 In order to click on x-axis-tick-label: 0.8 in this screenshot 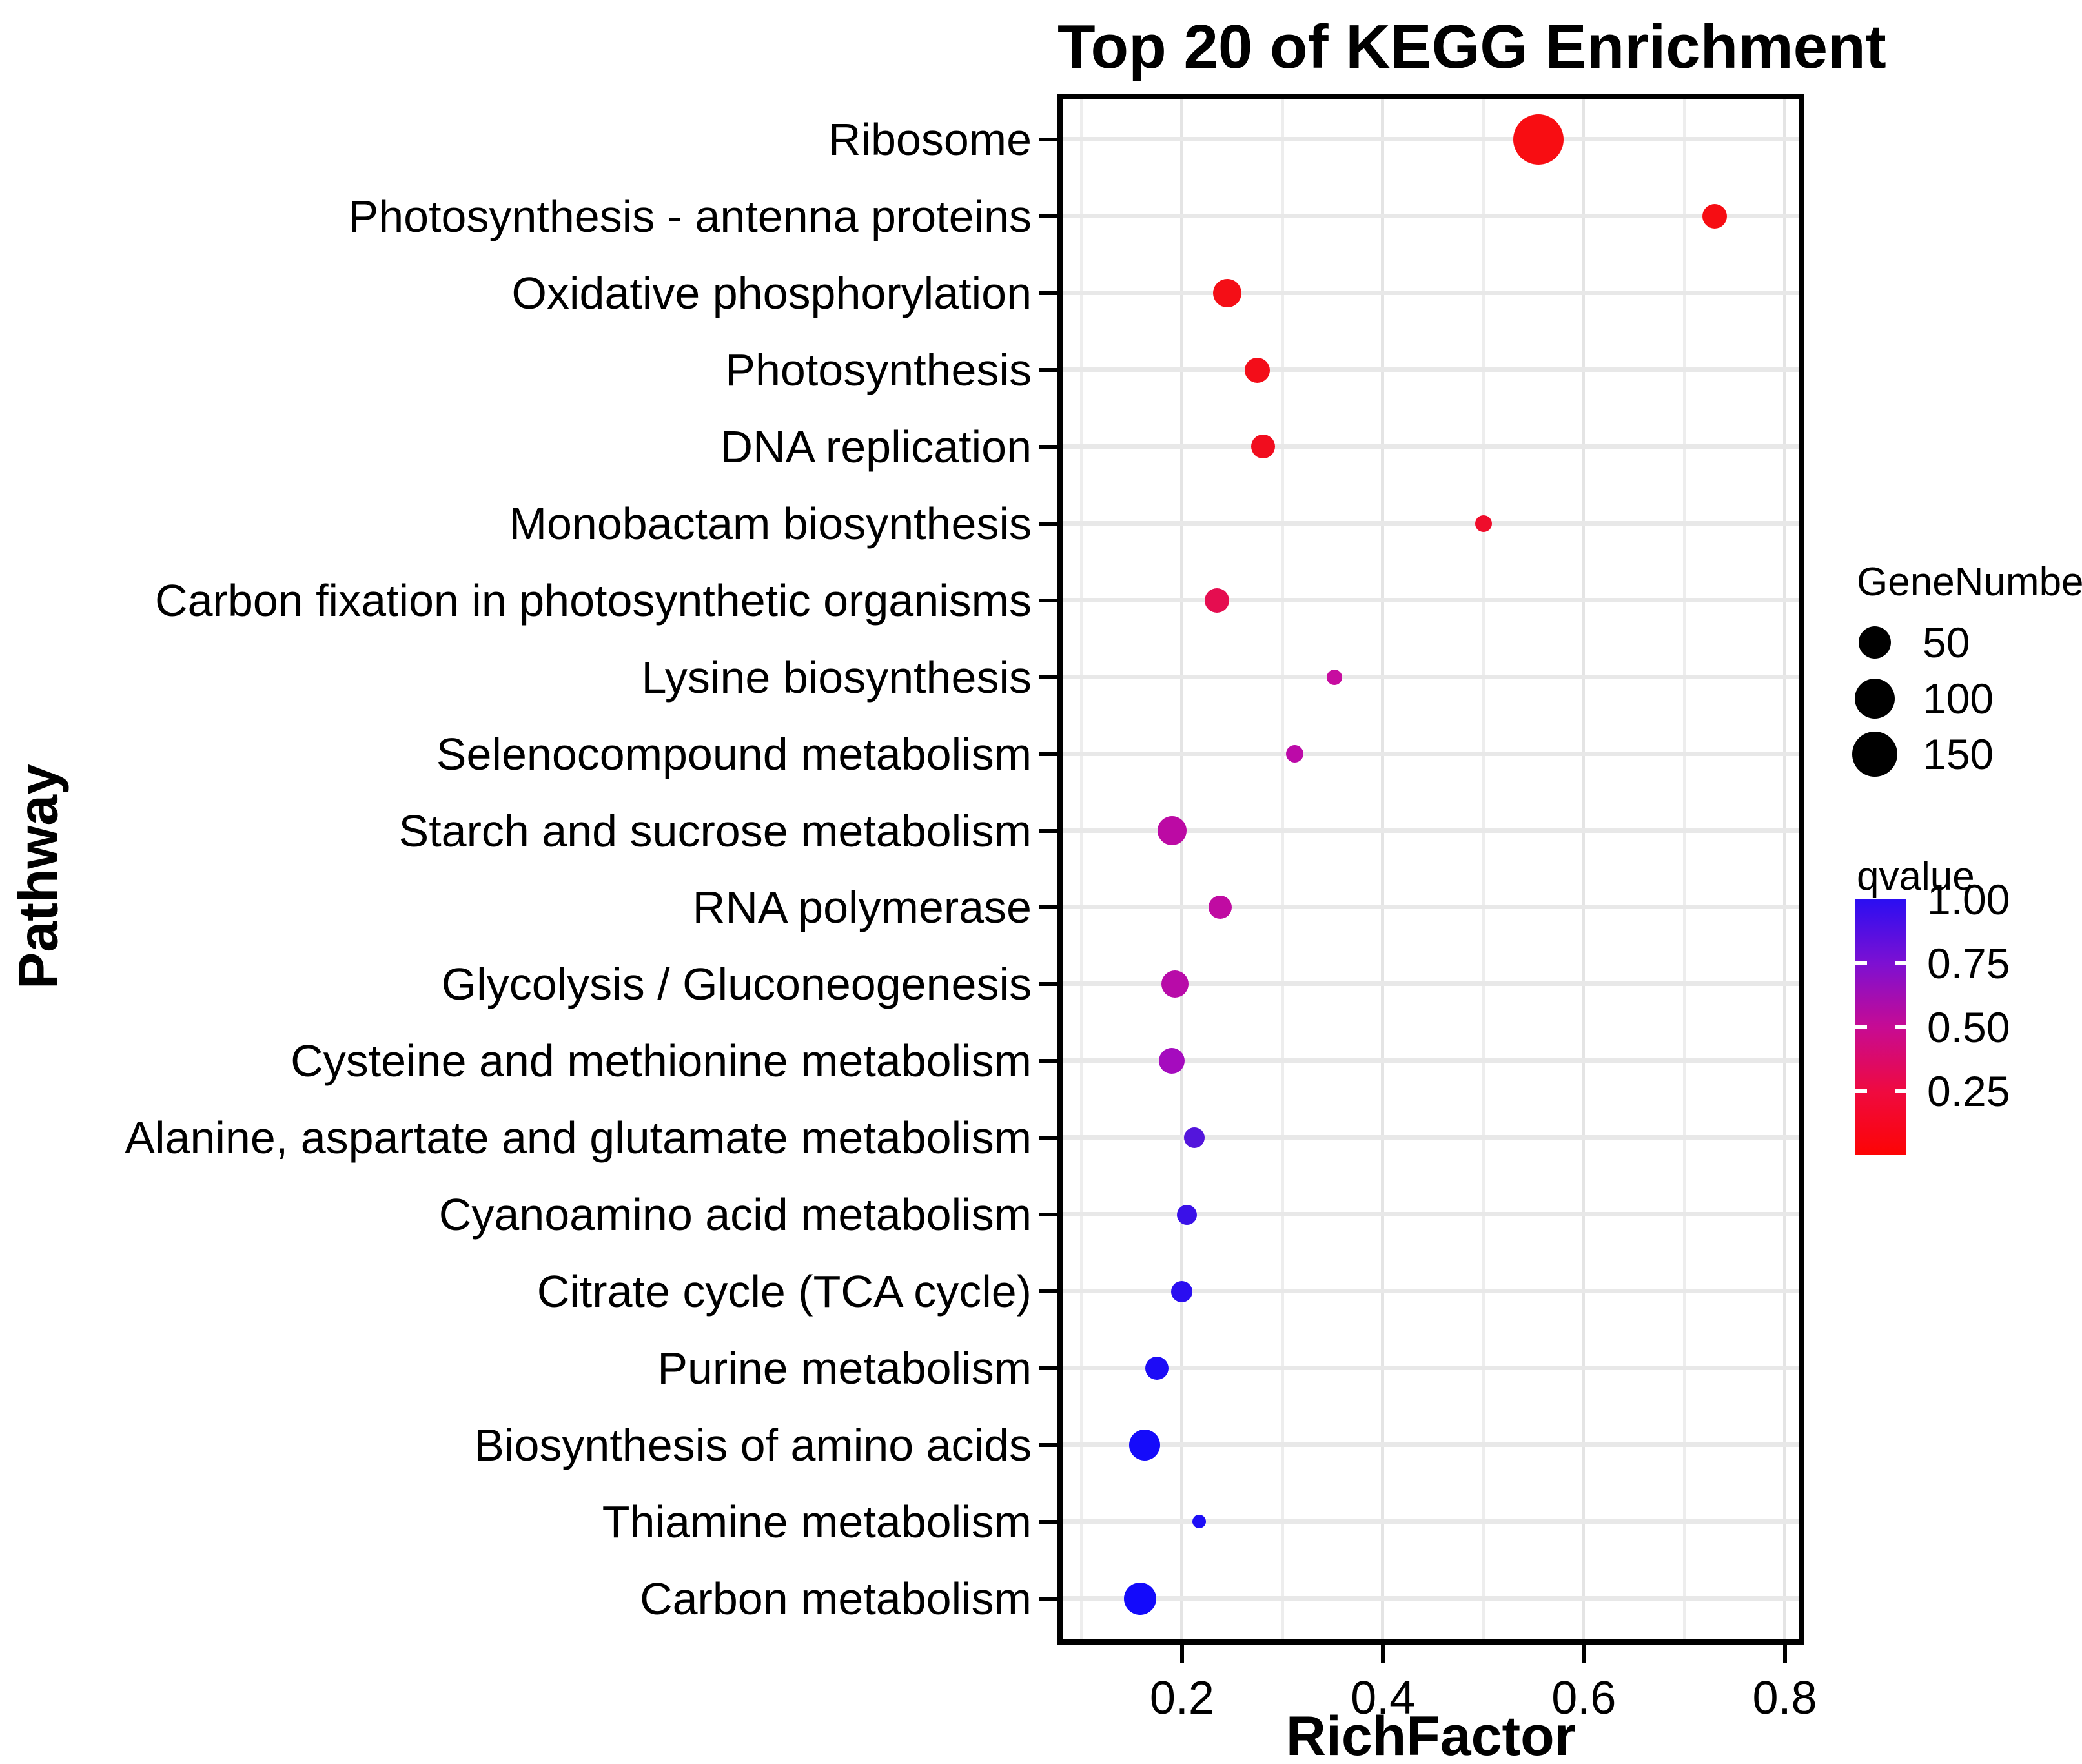, I will do `click(1784, 1698)`.